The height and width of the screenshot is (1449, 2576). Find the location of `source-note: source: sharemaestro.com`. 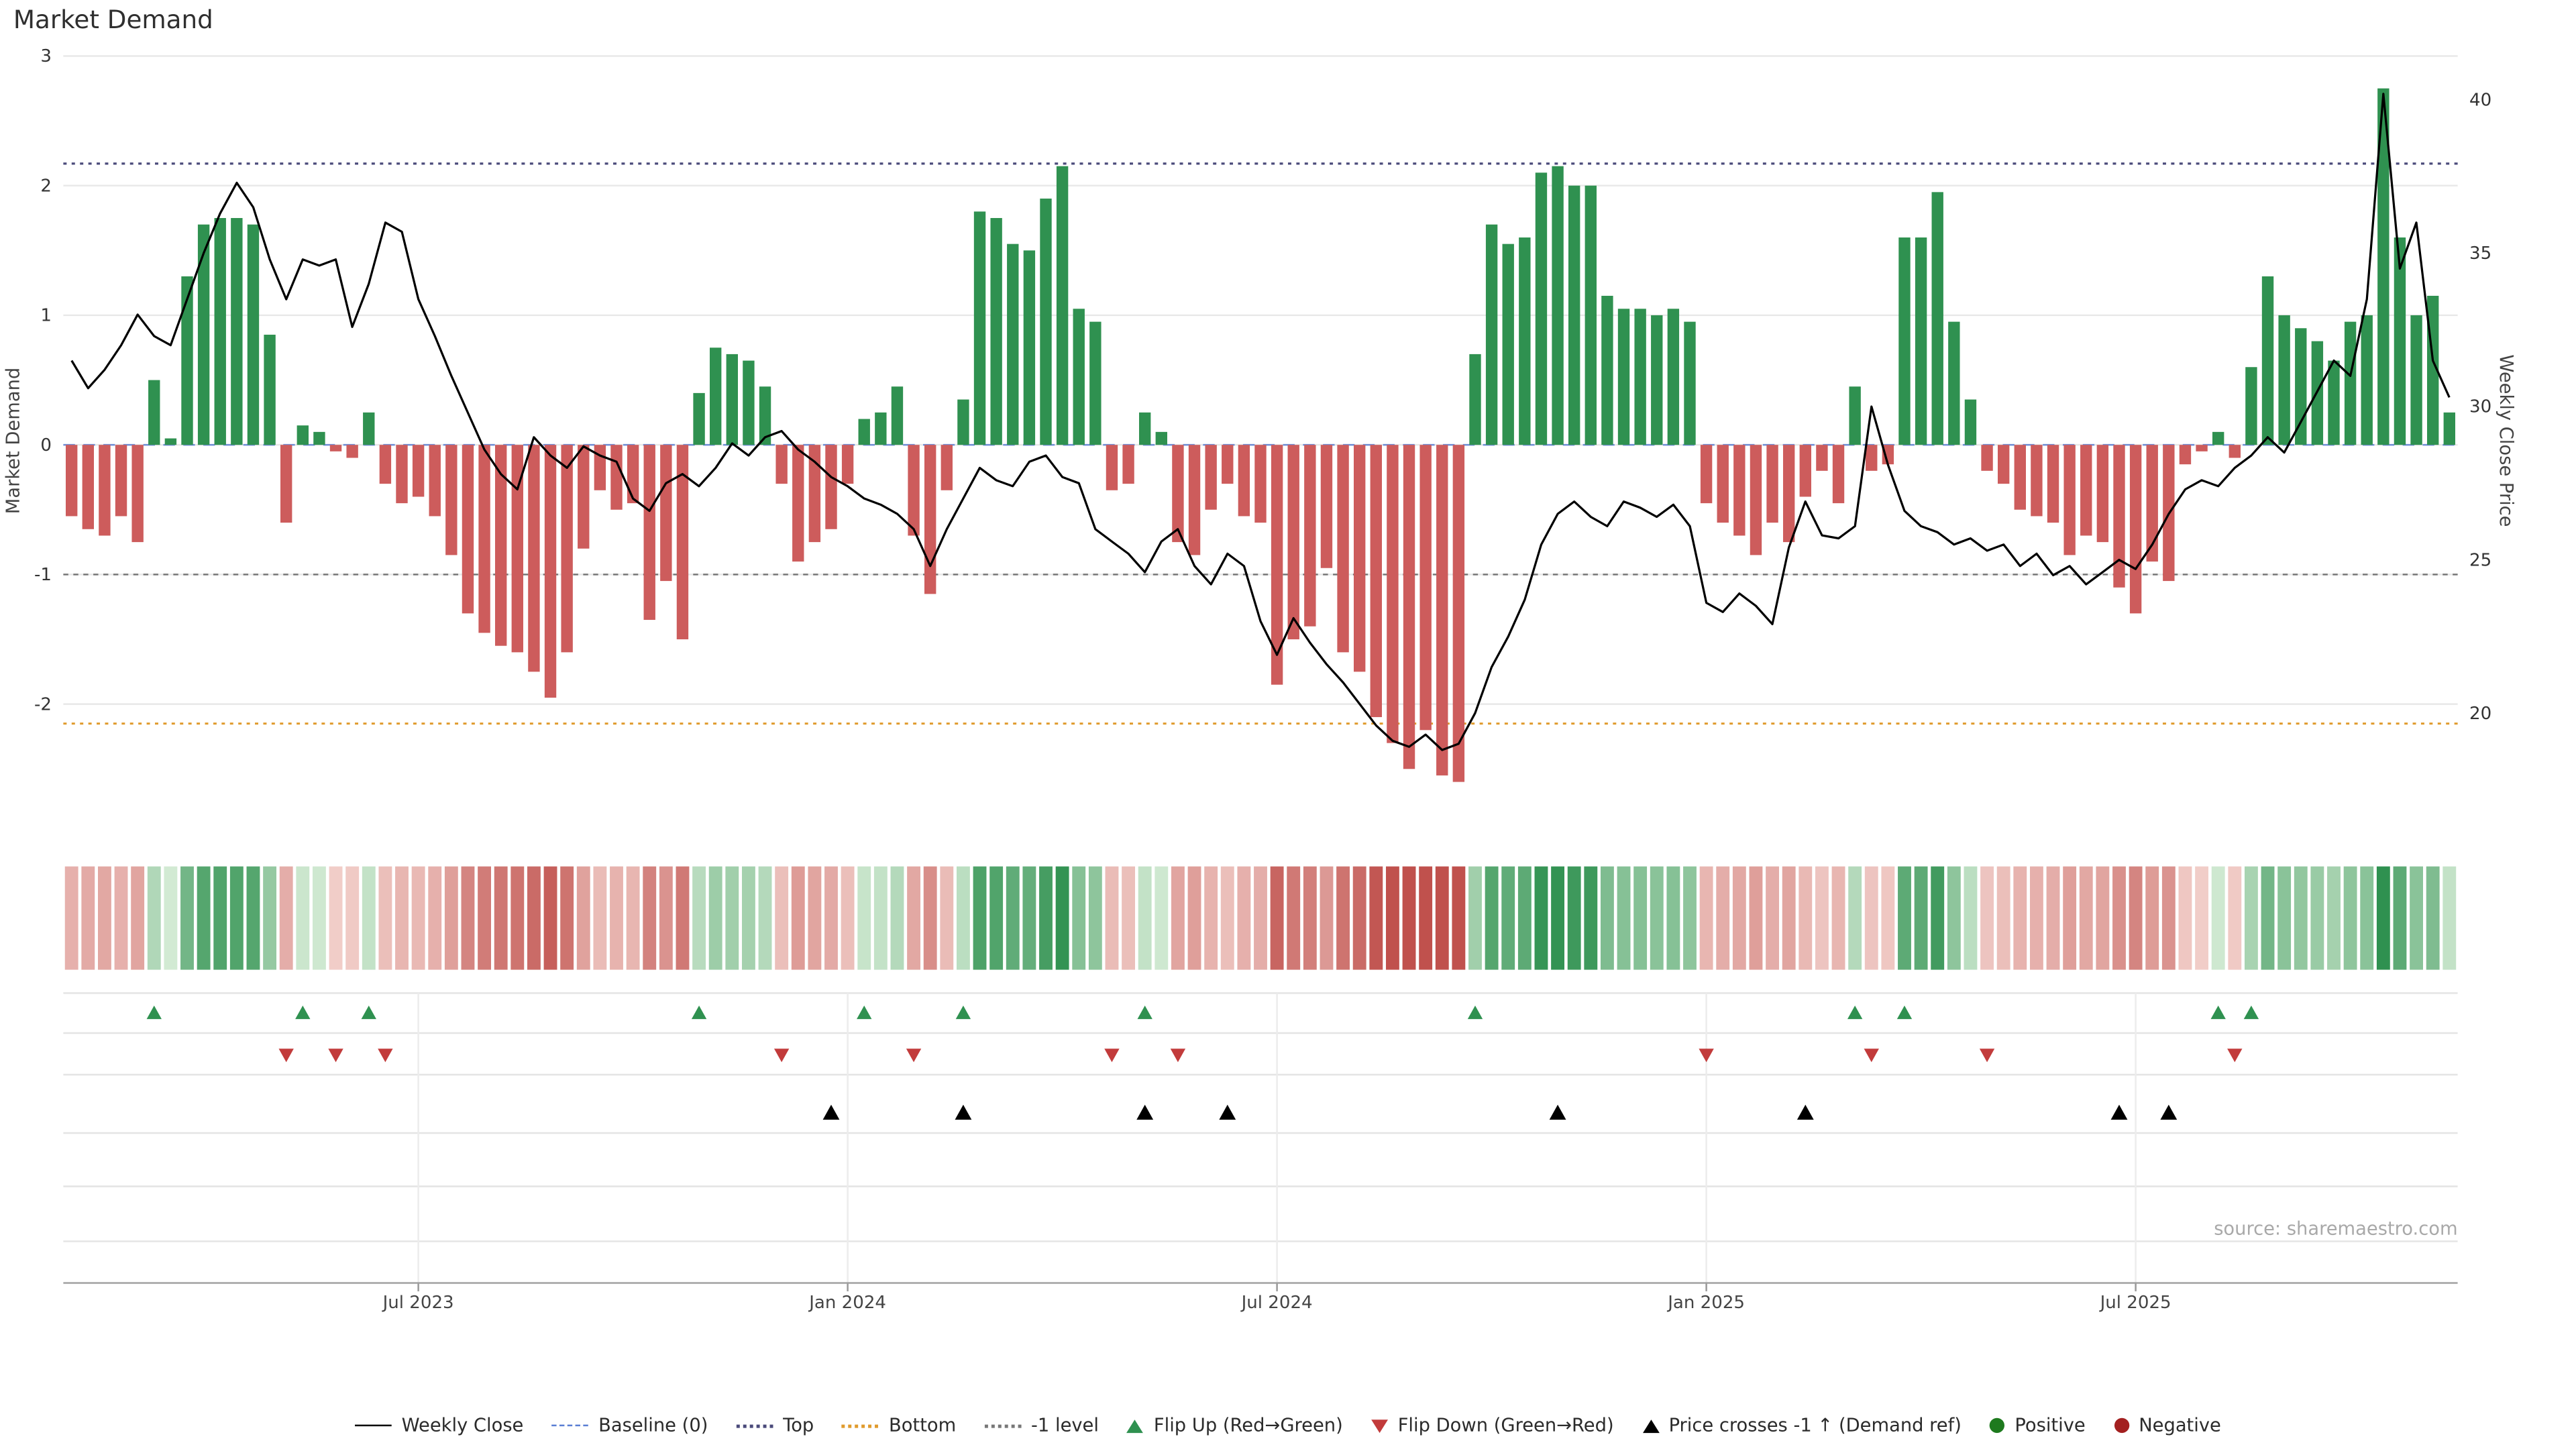

source-note: source: sharemaestro.com is located at coordinates (2336, 1229).